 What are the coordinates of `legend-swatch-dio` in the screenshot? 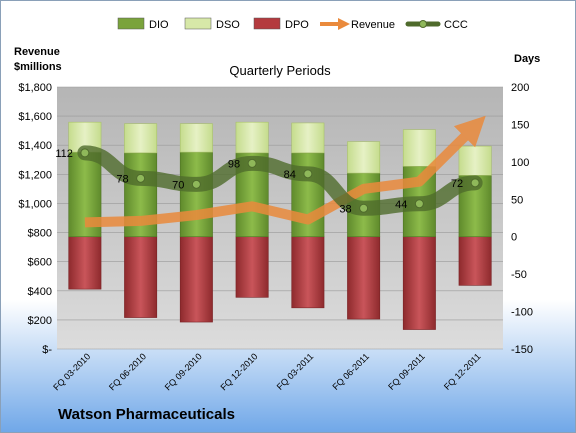 It's located at (131, 23).